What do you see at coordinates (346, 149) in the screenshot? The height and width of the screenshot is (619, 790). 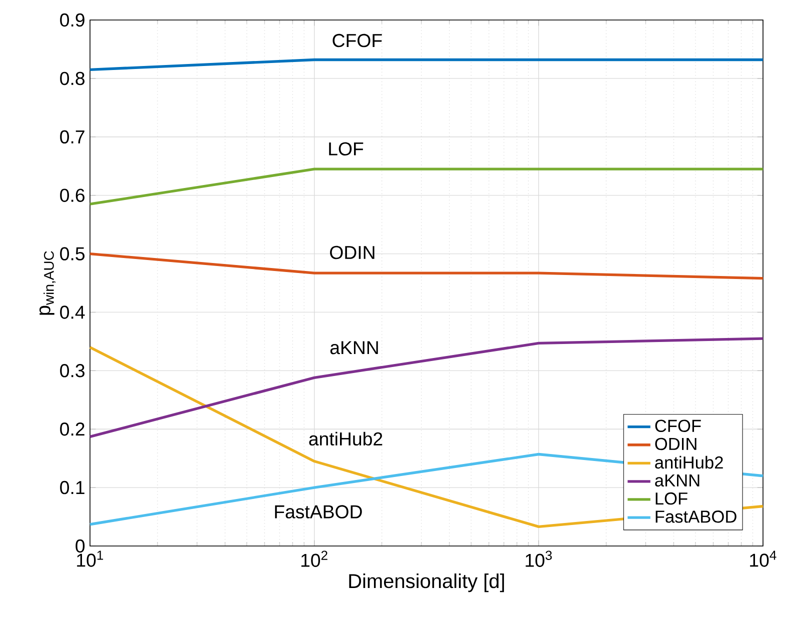 I see `annotation: LOF` at bounding box center [346, 149].